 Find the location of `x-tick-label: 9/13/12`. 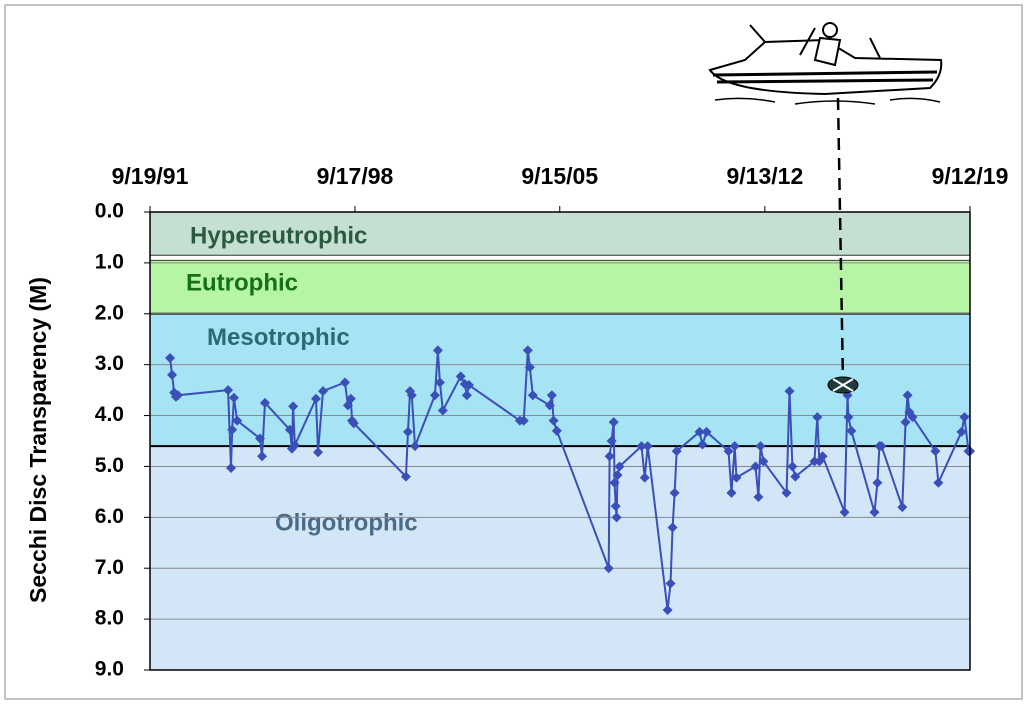

x-tick-label: 9/13/12 is located at coordinates (765, 176).